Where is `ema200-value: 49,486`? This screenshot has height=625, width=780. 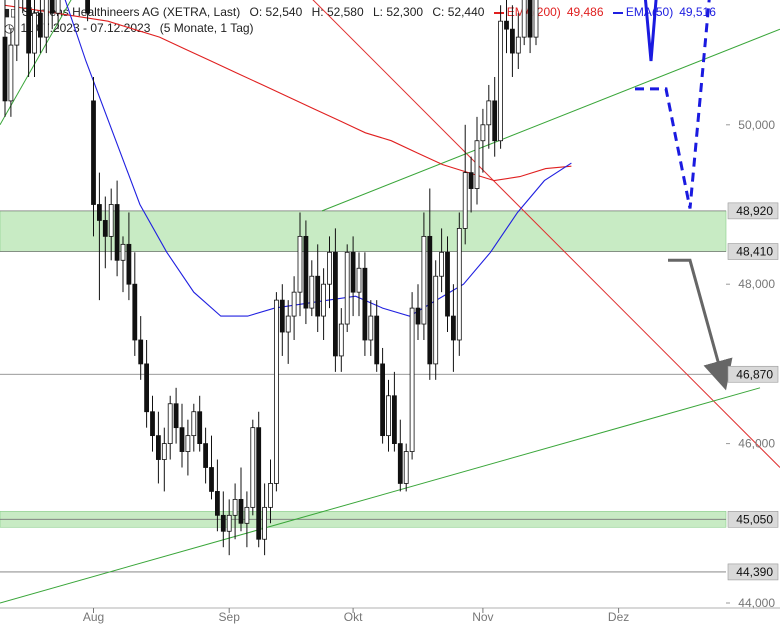 ema200-value: 49,486 is located at coordinates (585, 12).